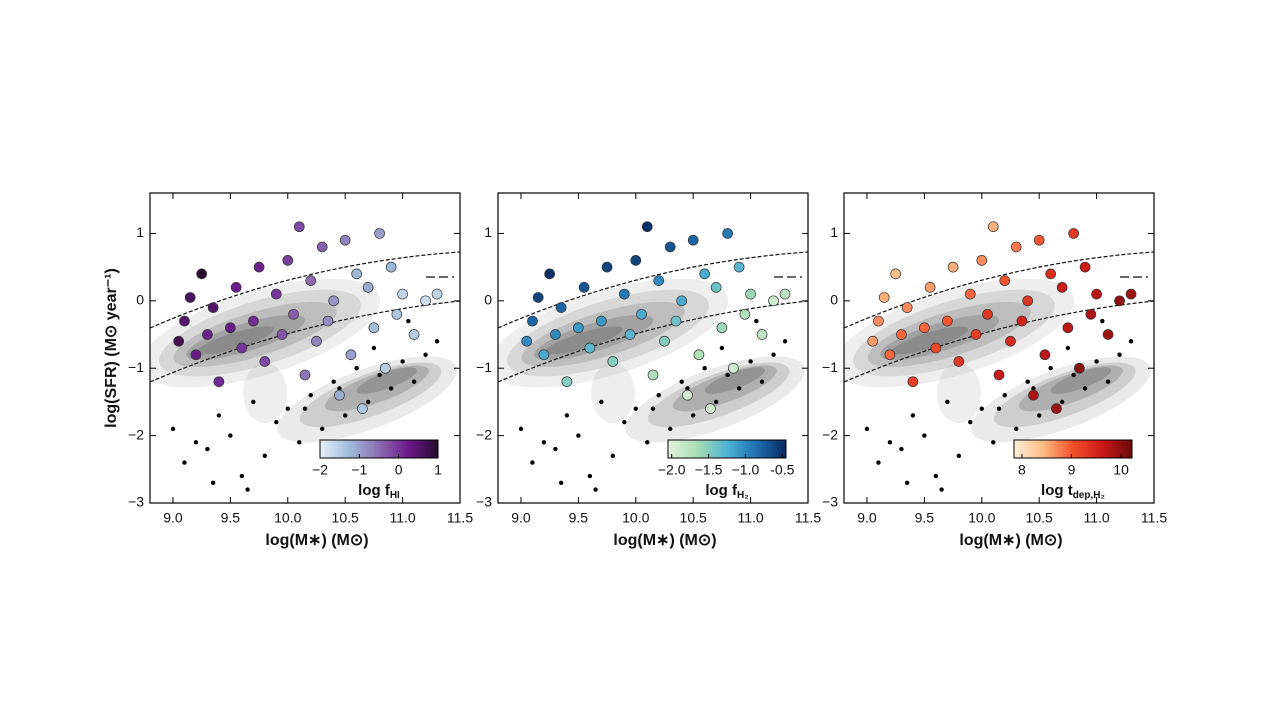 The image size is (1273, 725). What do you see at coordinates (782, 470) in the screenshot?
I see `colorbar-tick-label: -0.5` at bounding box center [782, 470].